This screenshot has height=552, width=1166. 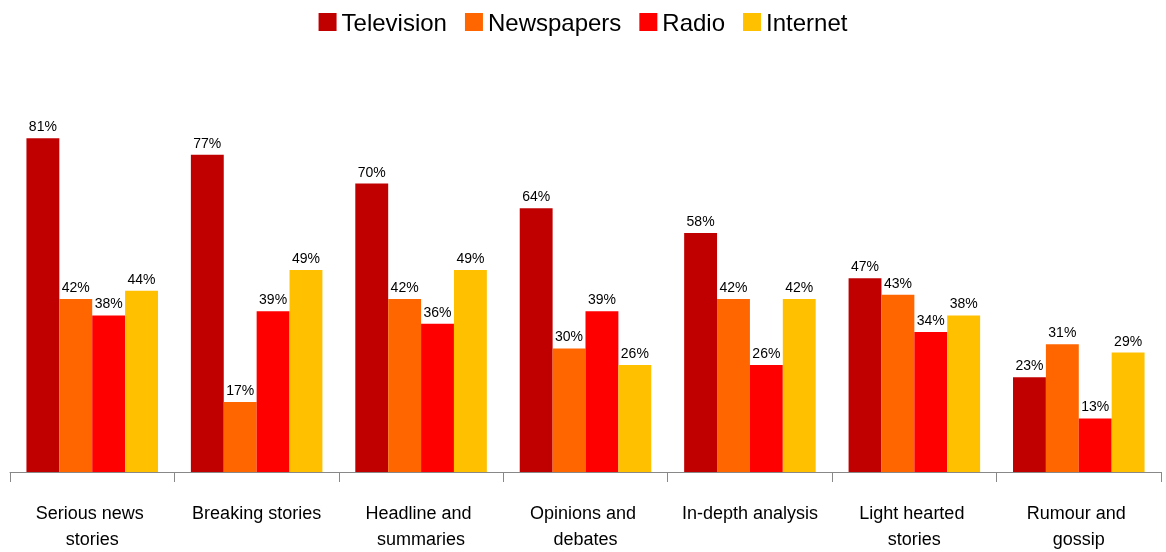 I want to click on data-label: 64%, so click(x=536, y=196).